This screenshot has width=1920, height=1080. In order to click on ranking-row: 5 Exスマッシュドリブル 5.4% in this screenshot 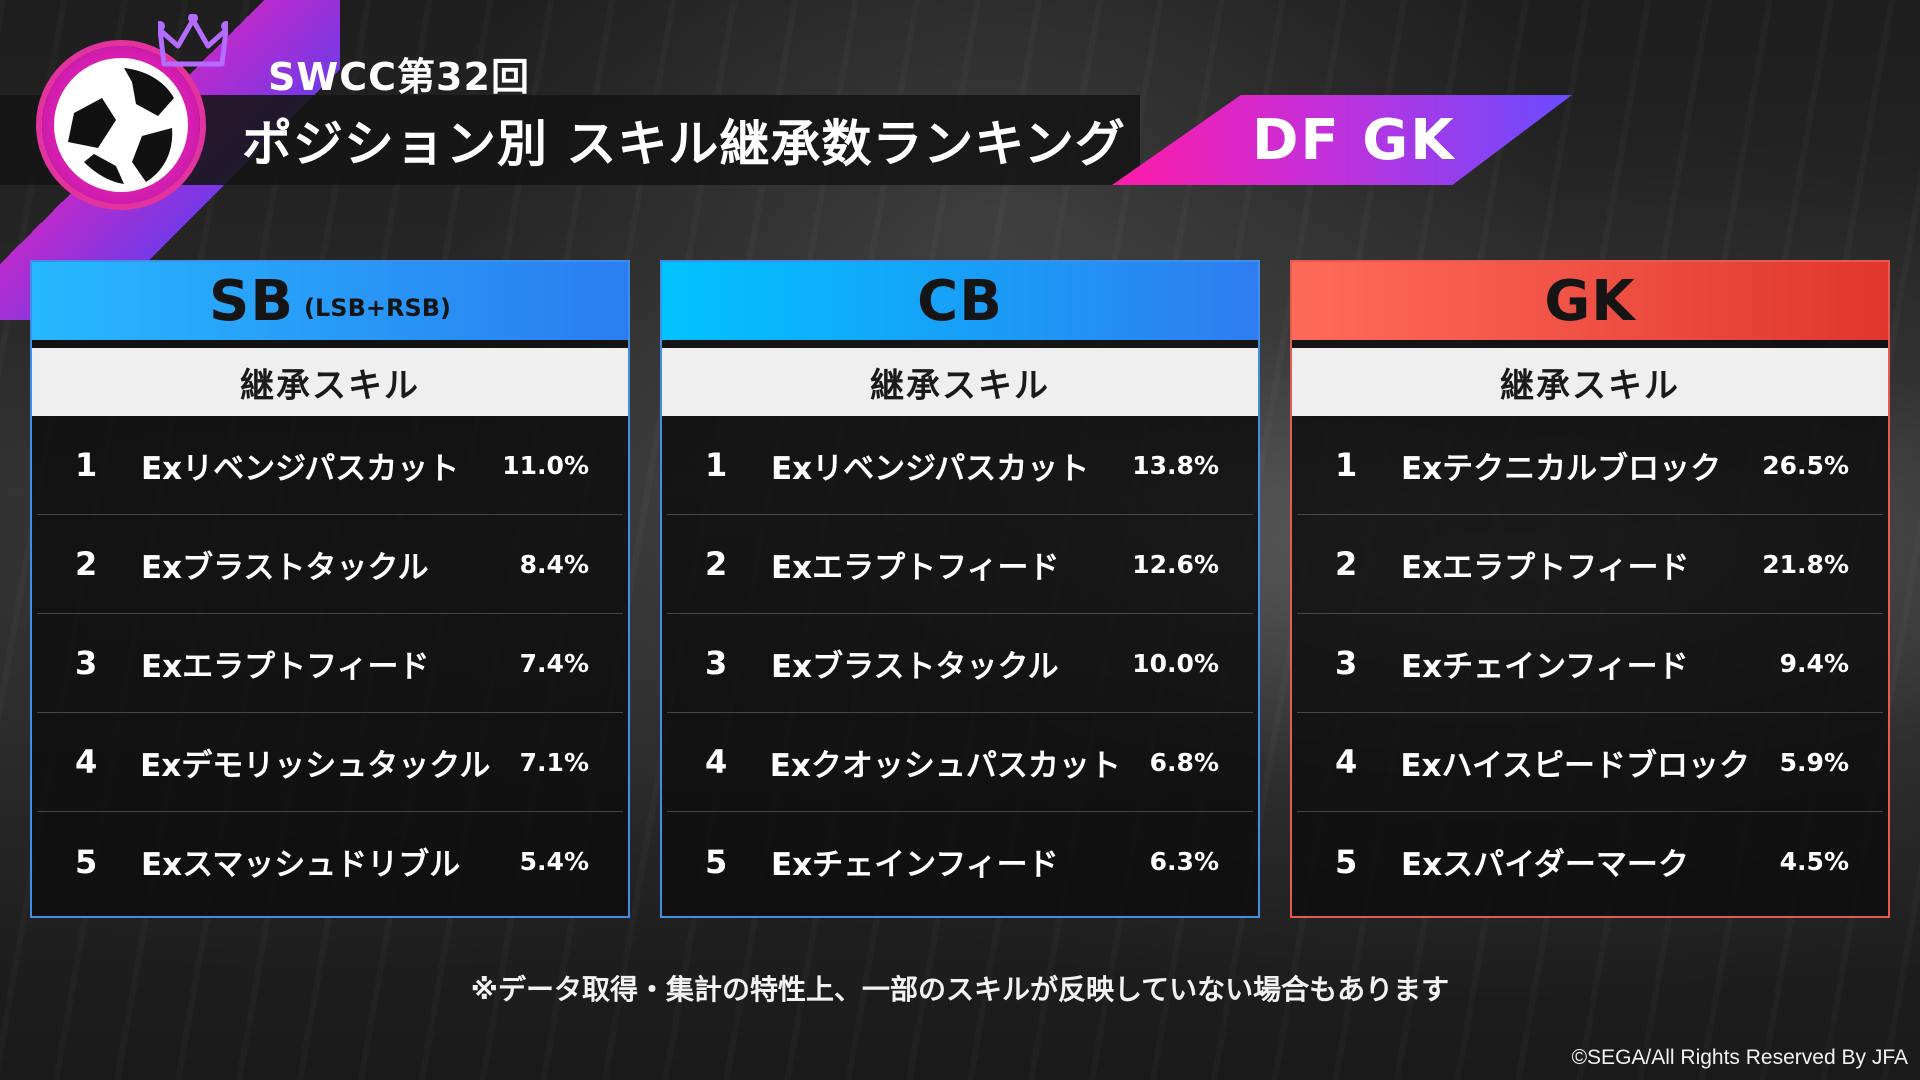, I will do `click(330, 861)`.